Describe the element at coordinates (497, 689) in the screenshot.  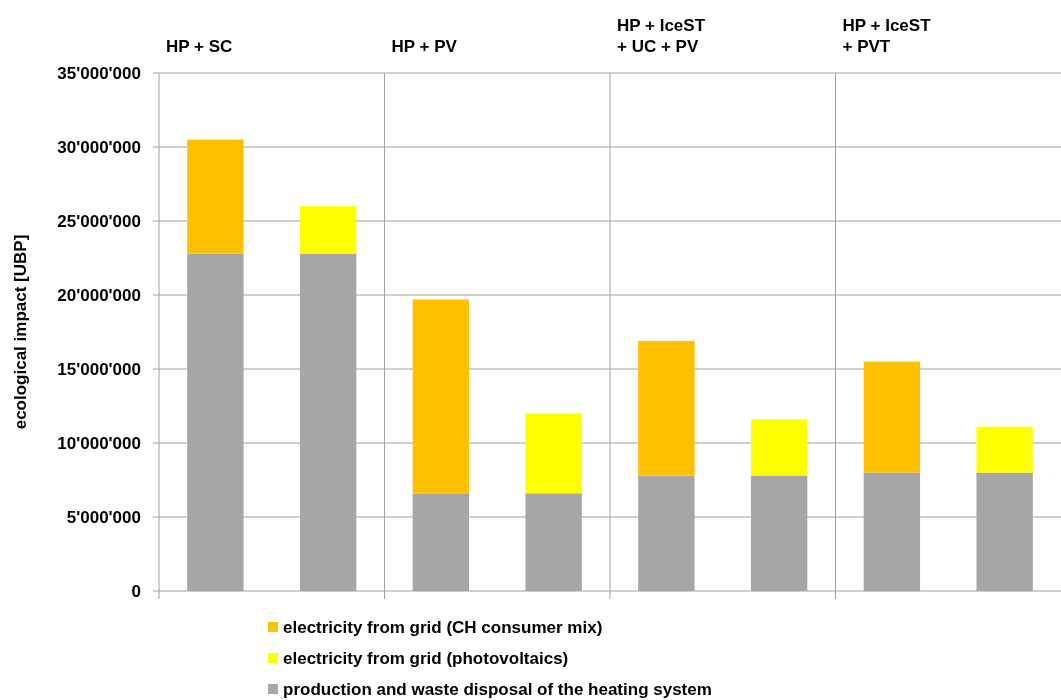
I see `legend-label: production and waste disposal of the heating system` at that location.